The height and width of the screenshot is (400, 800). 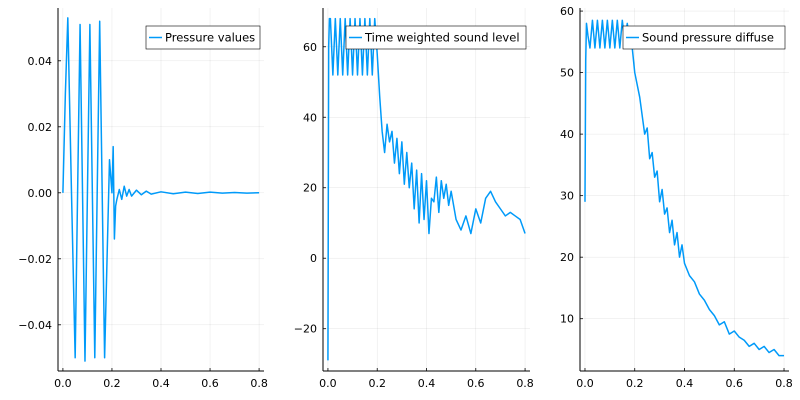 What do you see at coordinates (40, 127) in the screenshot?
I see `y-tick-label: 0.02` at bounding box center [40, 127].